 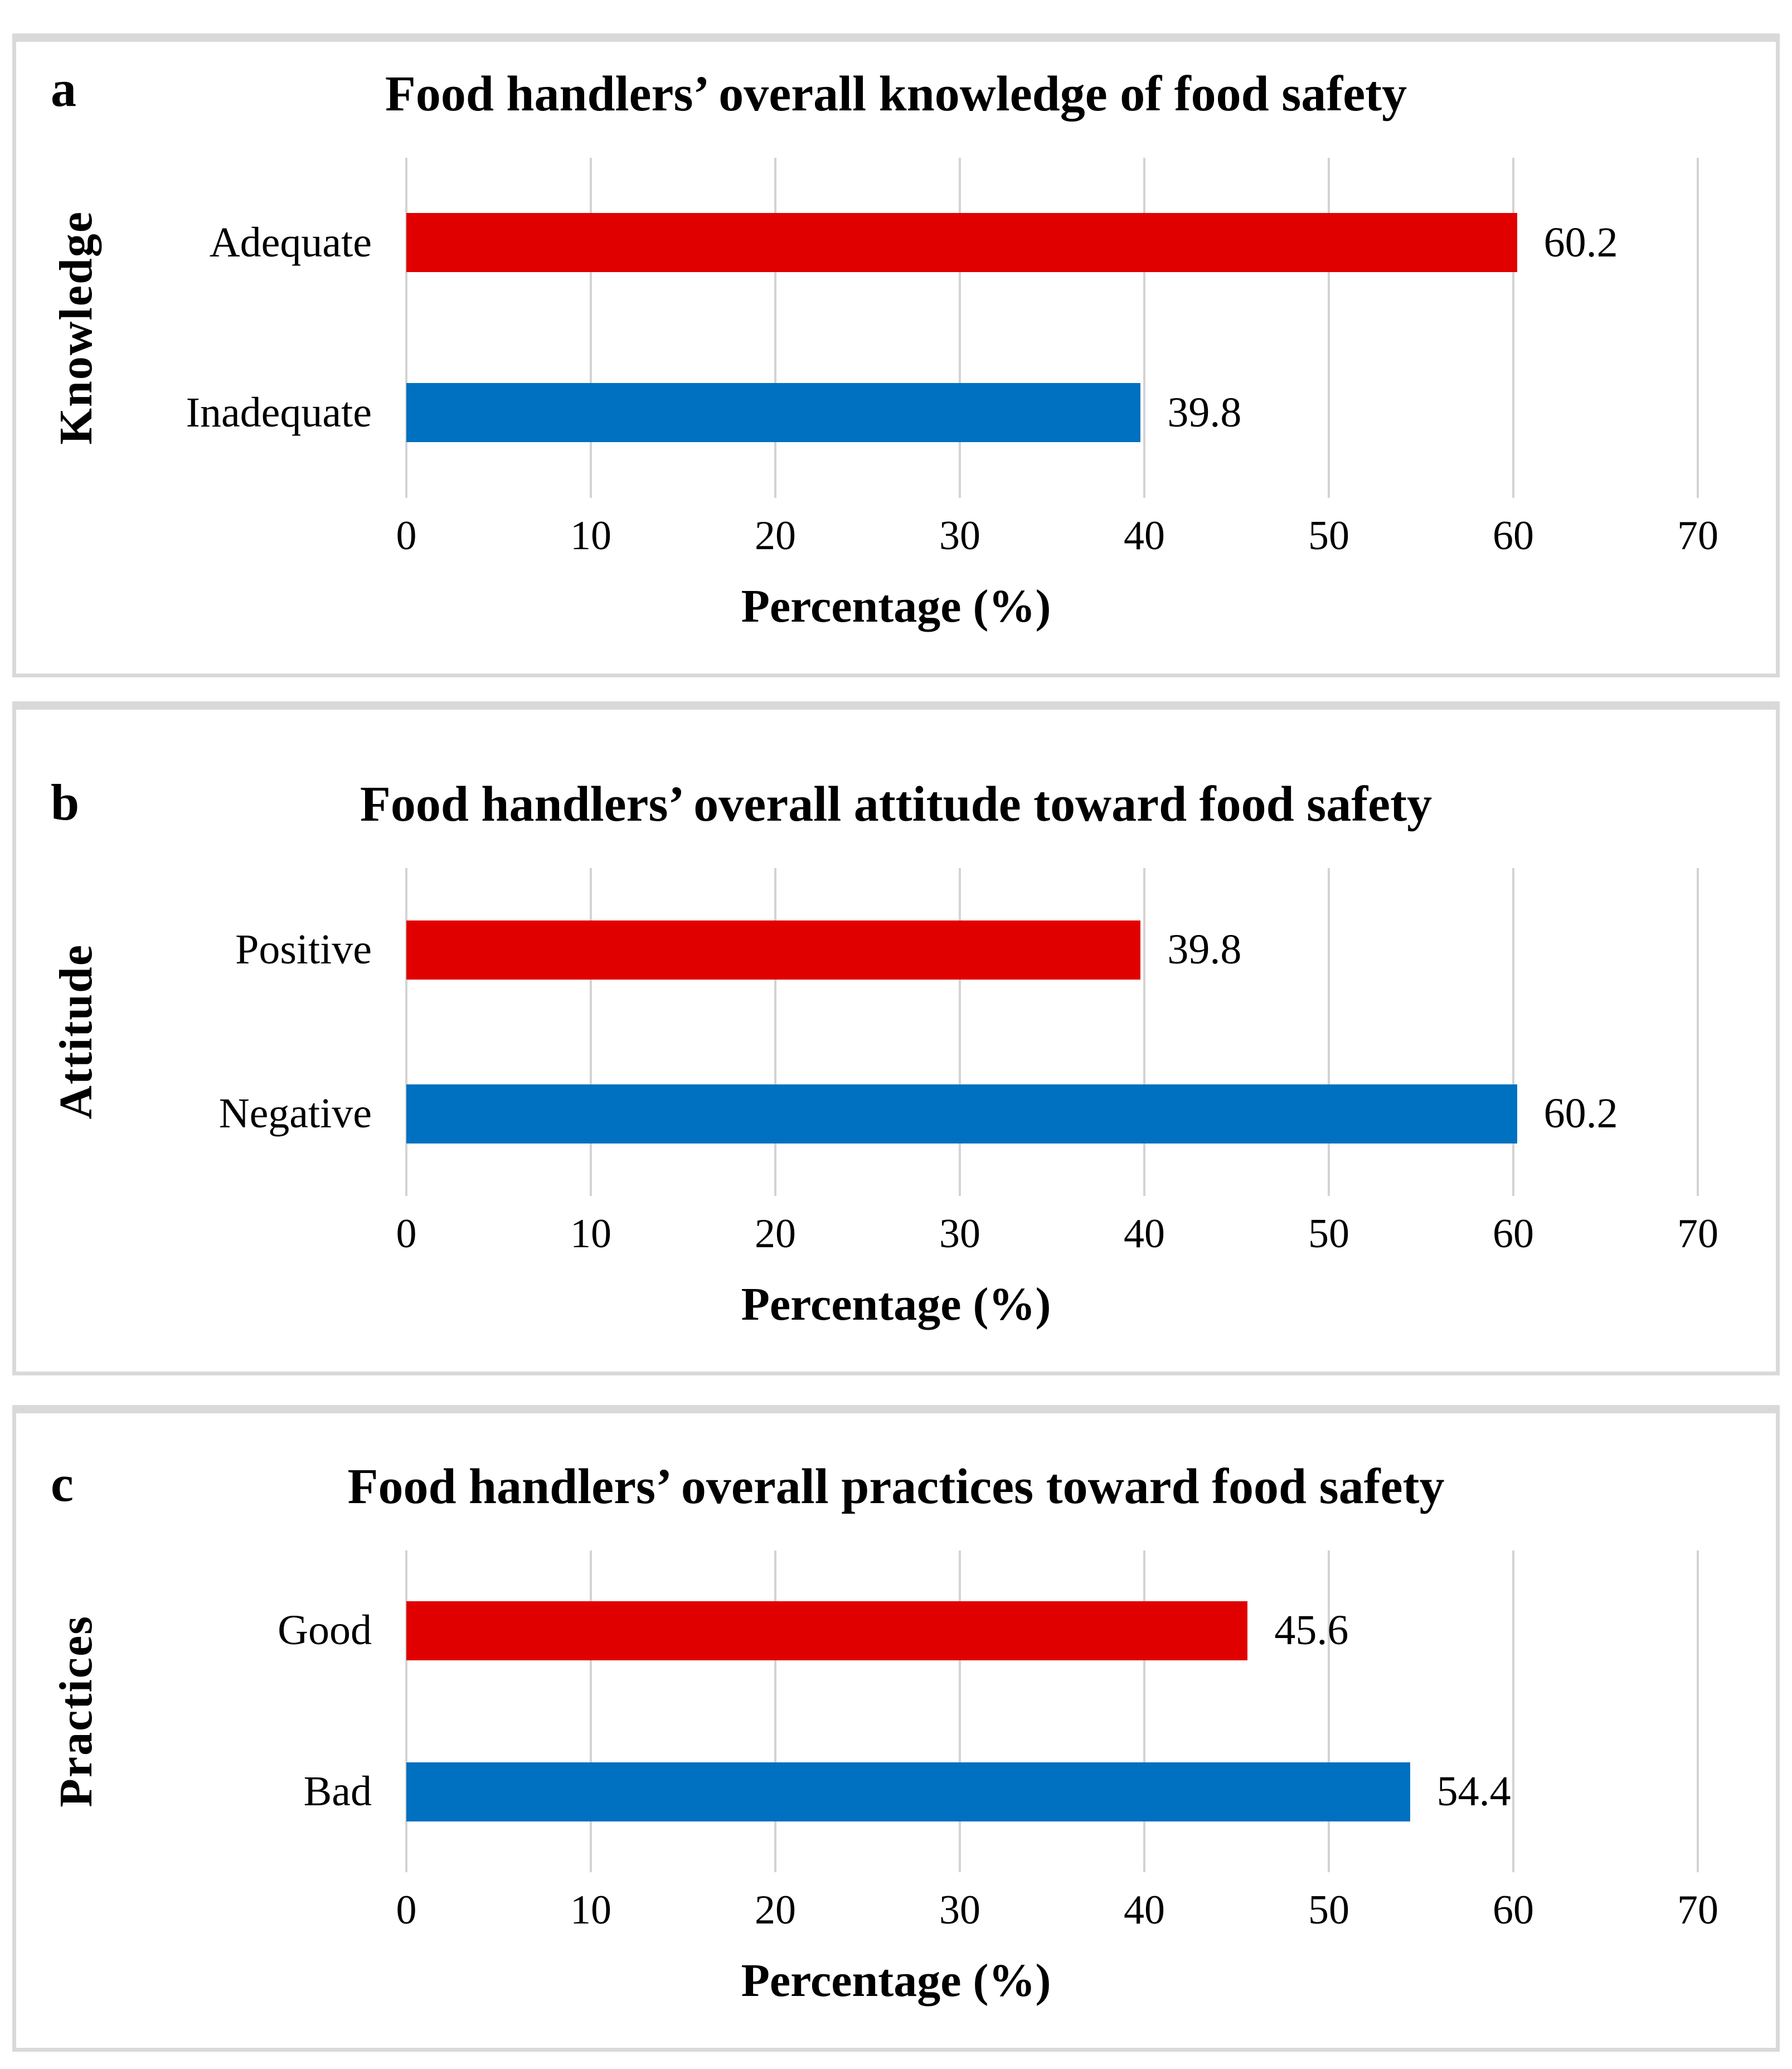 What do you see at coordinates (1052, 413) in the screenshot?
I see `bar-row: 39.8` at bounding box center [1052, 413].